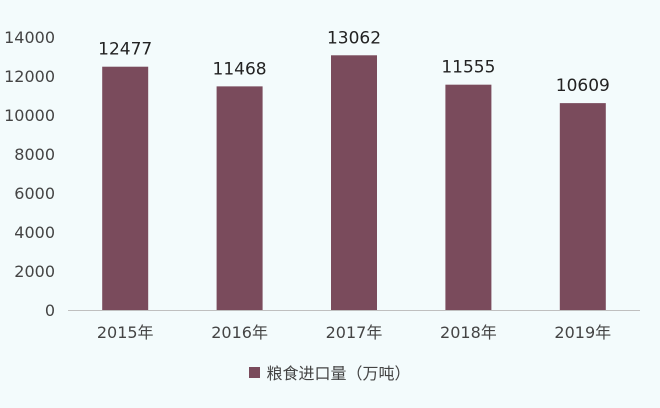 The image size is (660, 408). Describe the element at coordinates (468, 68) in the screenshot. I see `data-label: 11555` at that location.